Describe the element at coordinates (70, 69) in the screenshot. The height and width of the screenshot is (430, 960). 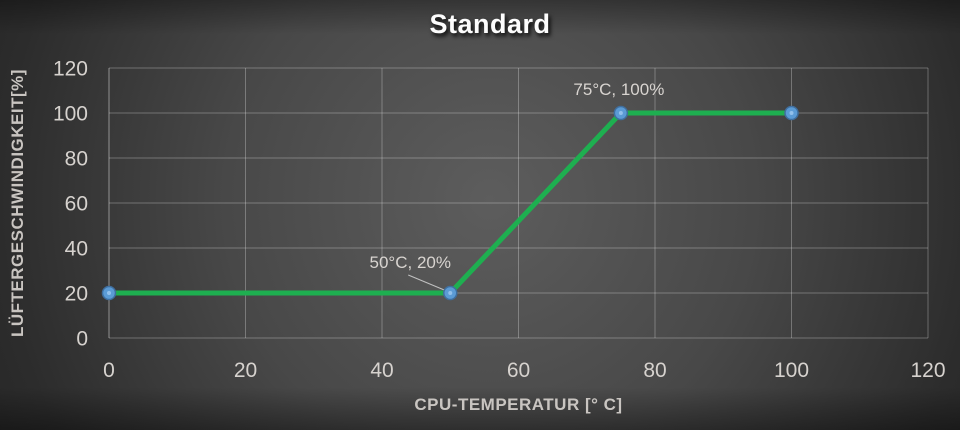
I see `y-tick-label: 120` at that location.